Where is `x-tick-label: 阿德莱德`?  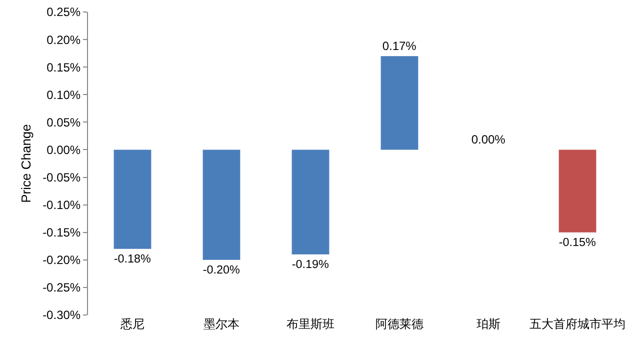 x-tick-label: 阿德莱德 is located at coordinates (400, 324).